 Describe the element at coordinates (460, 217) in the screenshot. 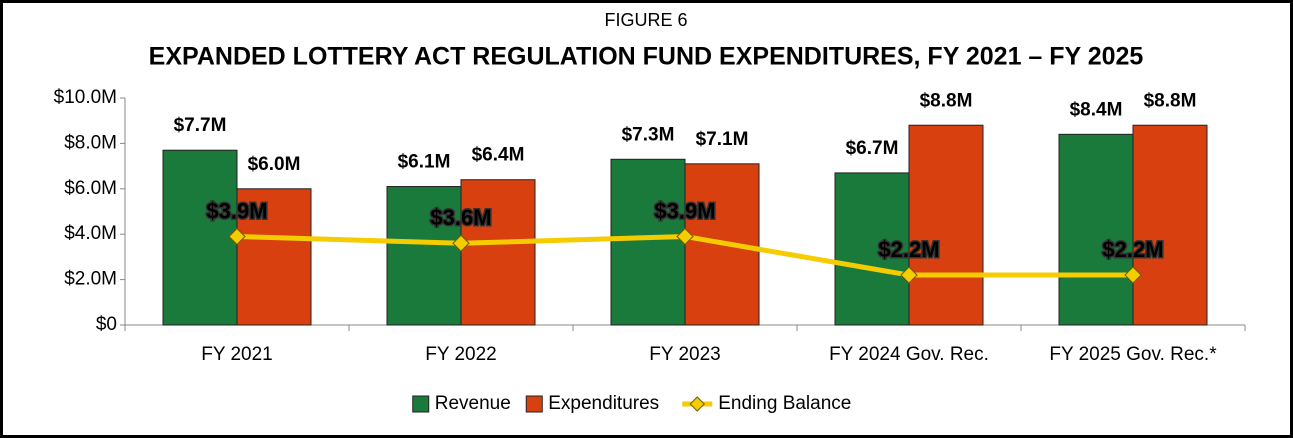

I see `data-label: $3.6M` at that location.